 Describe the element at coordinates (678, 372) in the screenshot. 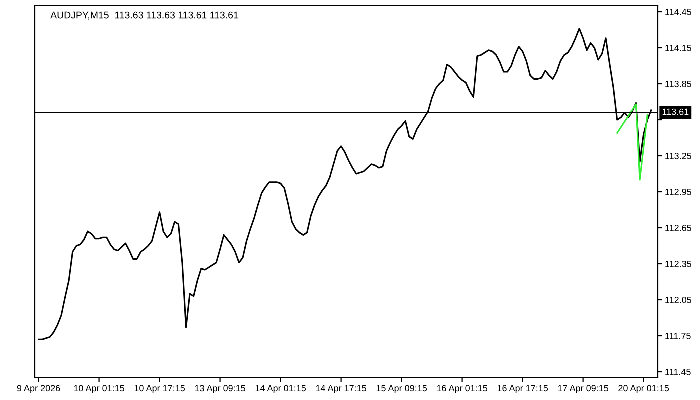

I see `y-tick-label: 111.45` at that location.